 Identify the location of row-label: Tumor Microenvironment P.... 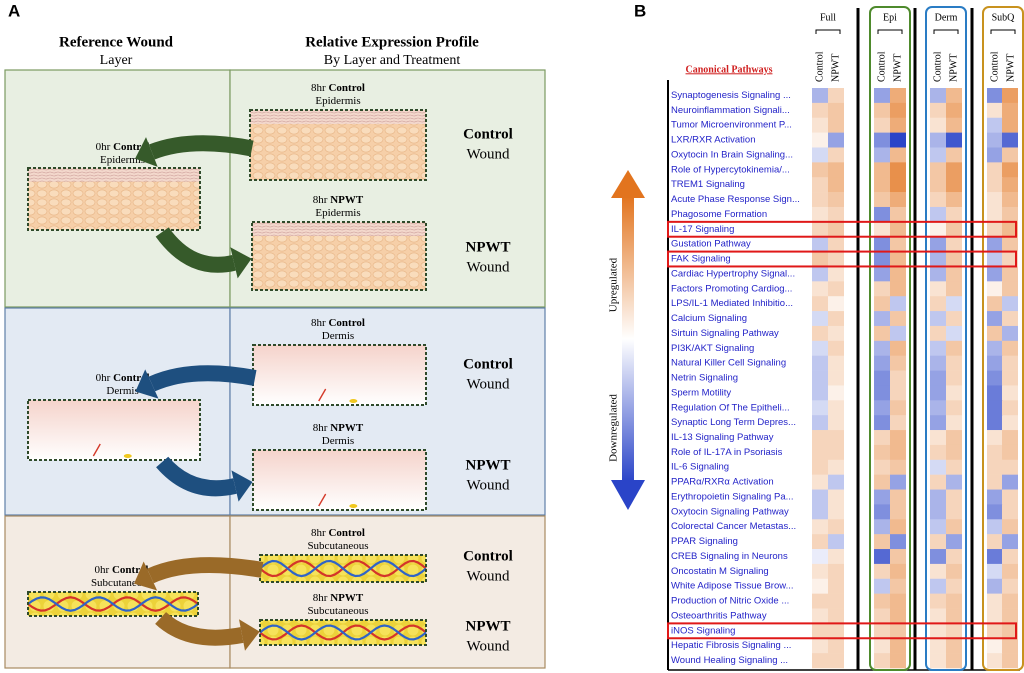
(731, 125).